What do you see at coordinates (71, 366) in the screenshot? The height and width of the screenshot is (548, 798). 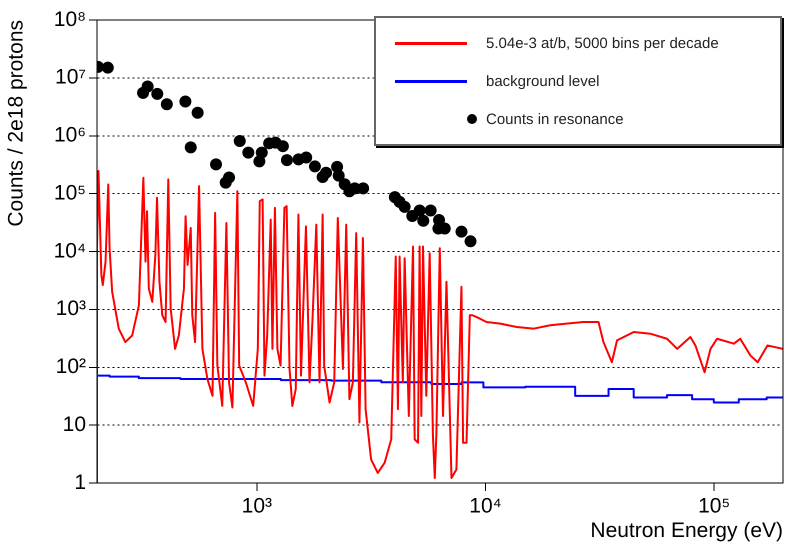 I see `y-tick-label: 10²` at bounding box center [71, 366].